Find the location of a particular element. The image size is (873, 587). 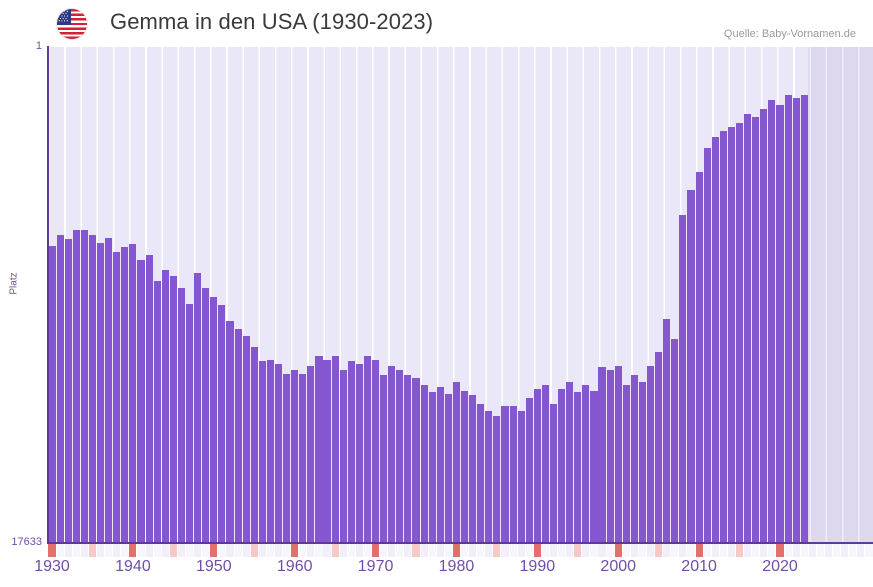

half-decade-marker is located at coordinates (92, 550).